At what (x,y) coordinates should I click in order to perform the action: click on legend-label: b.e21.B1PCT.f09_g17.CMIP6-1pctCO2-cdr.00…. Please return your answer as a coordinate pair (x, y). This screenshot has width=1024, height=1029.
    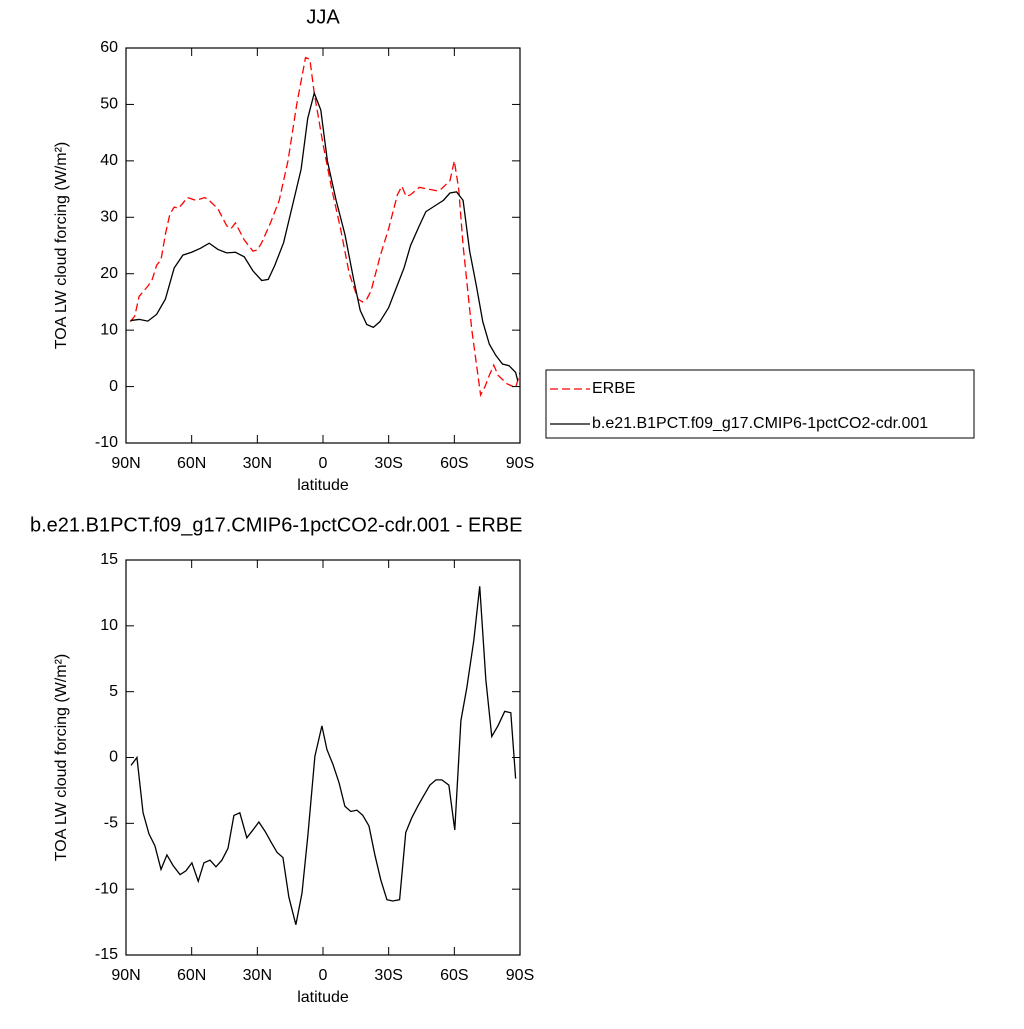
    Looking at the image, I should click on (760, 423).